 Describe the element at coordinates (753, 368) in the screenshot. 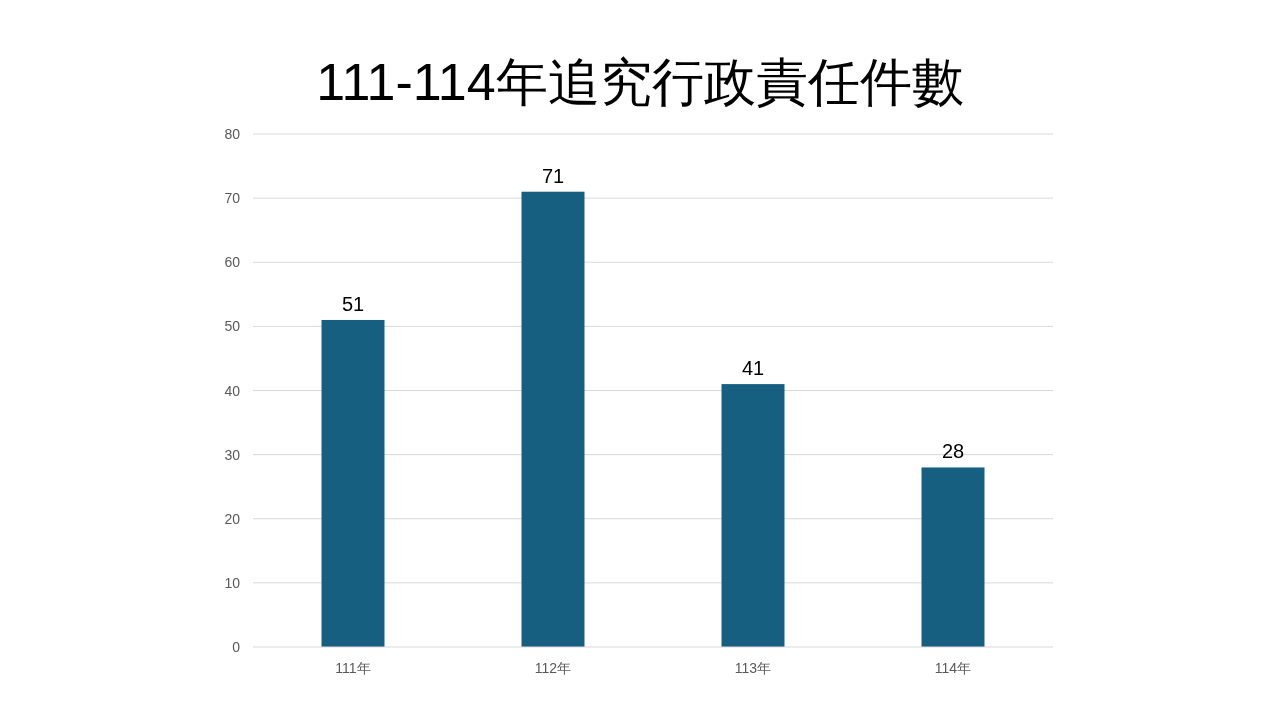

I see `data-label: 41` at that location.